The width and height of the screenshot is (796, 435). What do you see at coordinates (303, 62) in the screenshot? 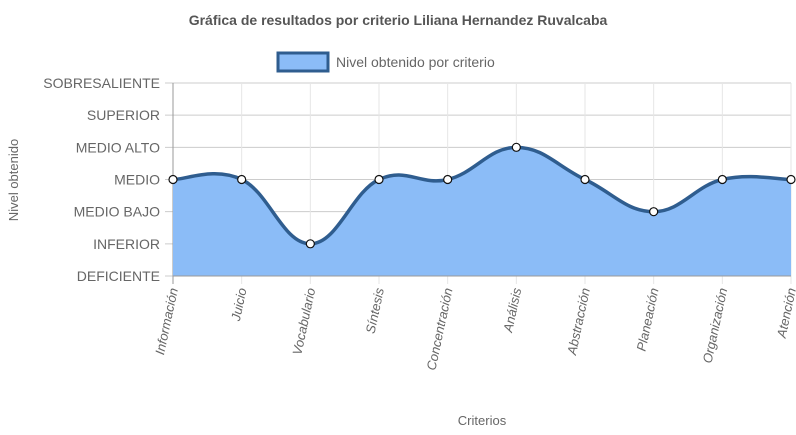
I see `legend-swatch` at bounding box center [303, 62].